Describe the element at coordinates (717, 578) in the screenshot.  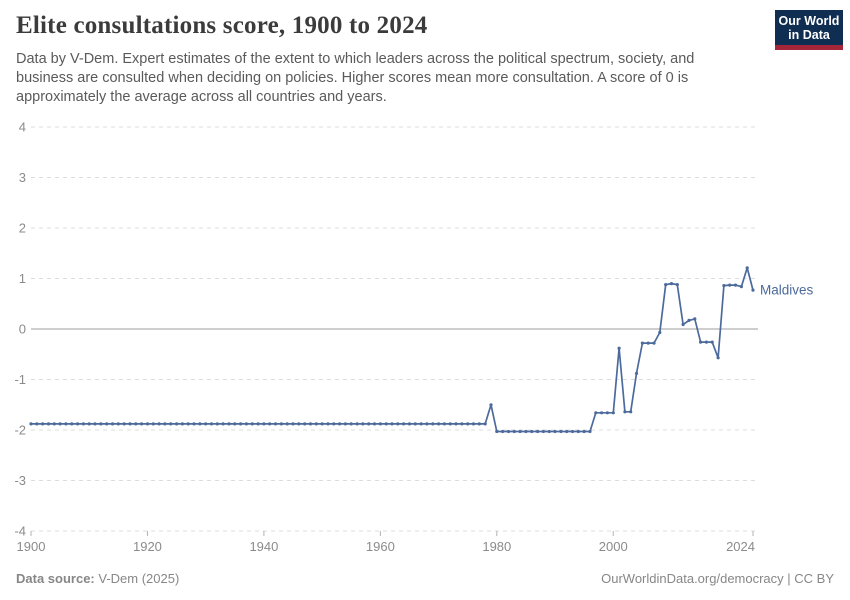
I see `credit-link: OurWorldinData.org/democracy | CC BY` at that location.